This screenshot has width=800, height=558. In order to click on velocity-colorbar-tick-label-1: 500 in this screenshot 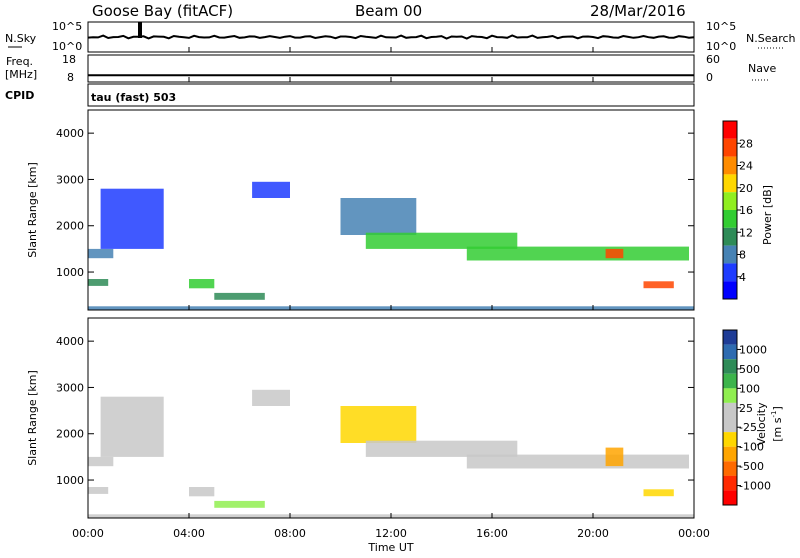, I will do `click(749, 369)`.